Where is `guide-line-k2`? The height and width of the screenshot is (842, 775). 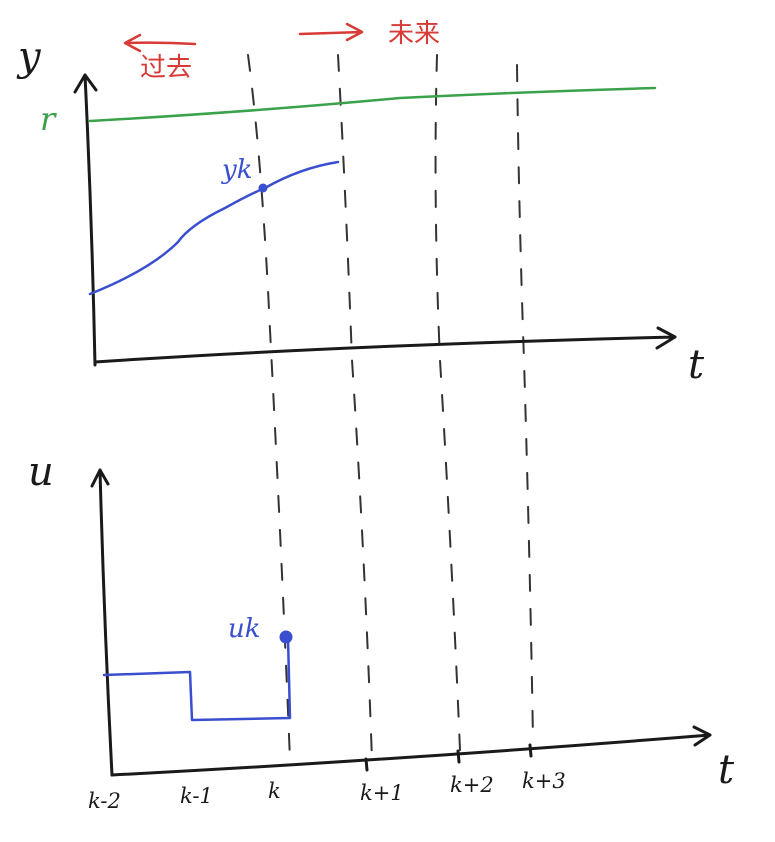
guide-line-k2 is located at coordinates (447, 402).